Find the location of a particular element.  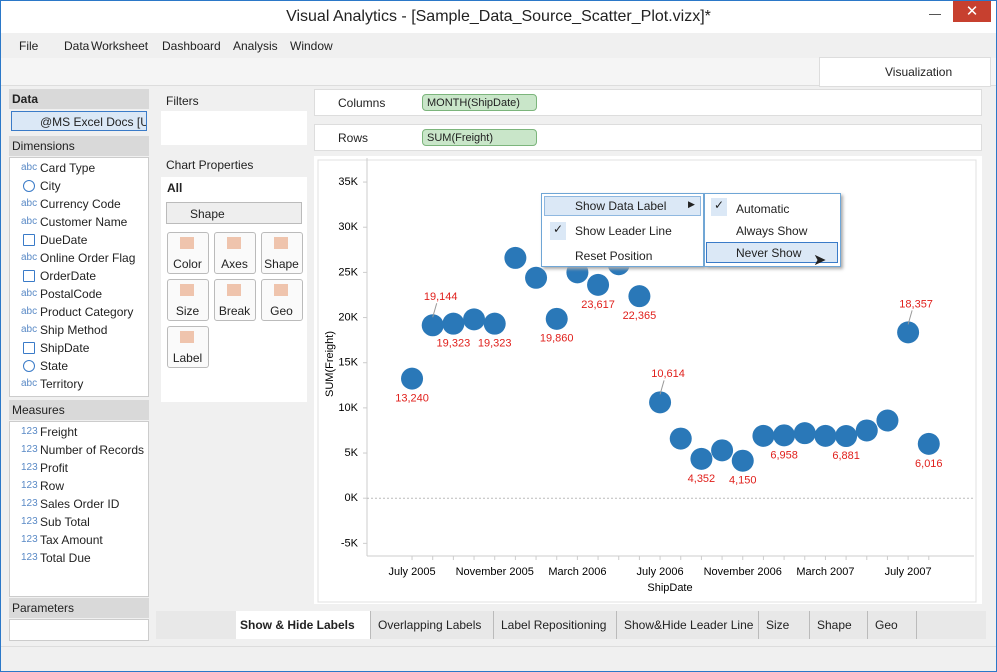

ribbon-tab-label: Visualization is located at coordinates (919, 72).